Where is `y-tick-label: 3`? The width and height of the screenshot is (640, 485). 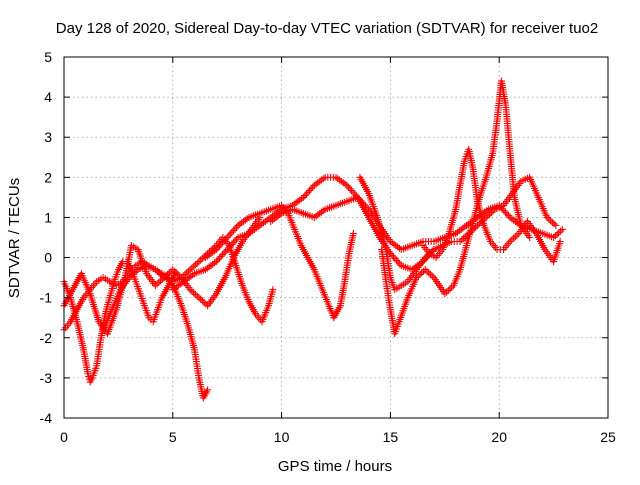
y-tick-label: 3 is located at coordinates (48, 137).